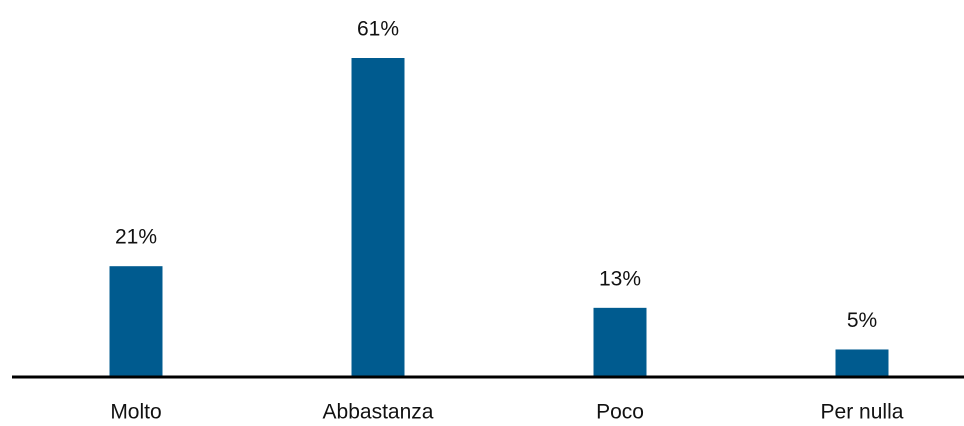 This screenshot has height=426, width=964. I want to click on value-label: 21%, so click(136, 237).